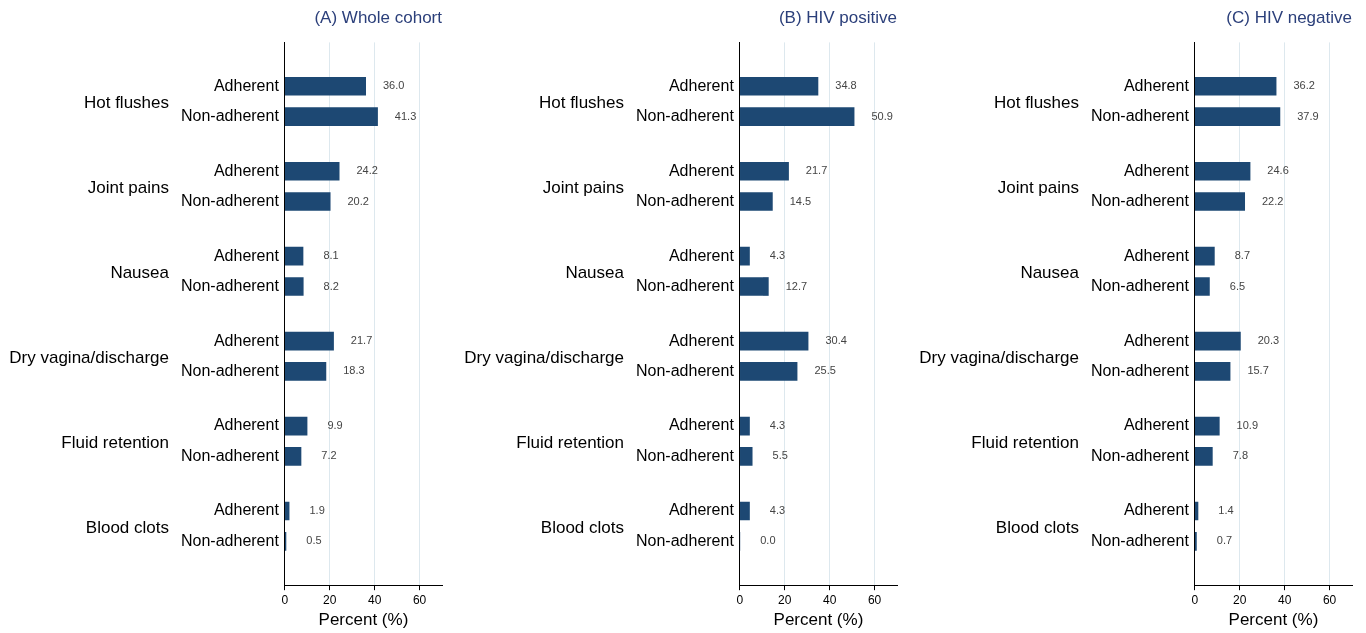 This screenshot has height=633, width=1366. What do you see at coordinates (846, 85) in the screenshot?
I see `data-label: 34.8` at bounding box center [846, 85].